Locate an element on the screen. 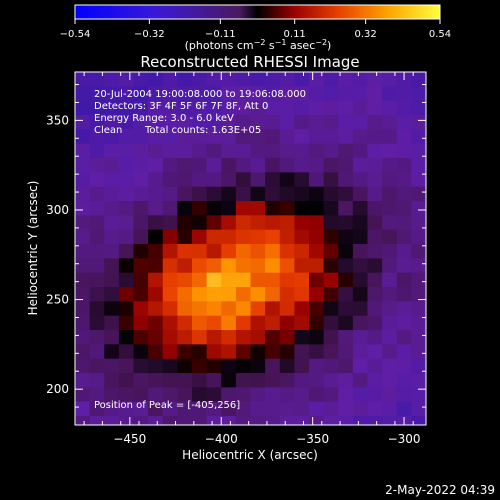  x-tick-label: −400 is located at coordinates (221, 439).